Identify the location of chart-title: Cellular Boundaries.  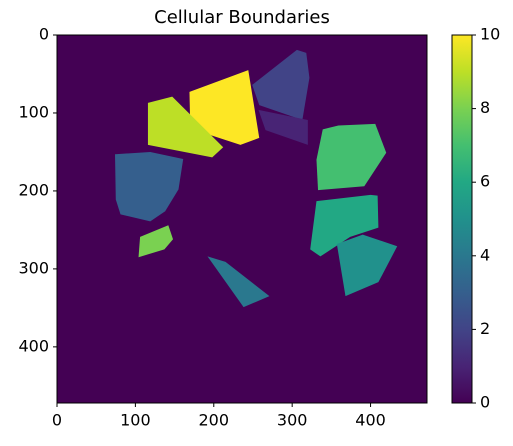
(242, 17).